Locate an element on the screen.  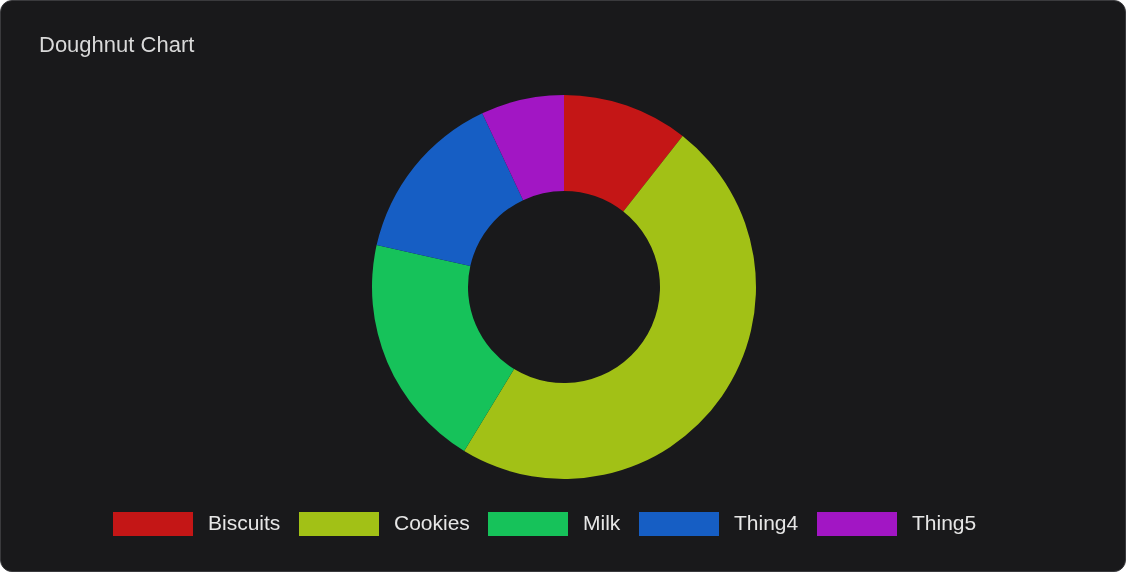
legend-label: Biscuits is located at coordinates (244, 522).